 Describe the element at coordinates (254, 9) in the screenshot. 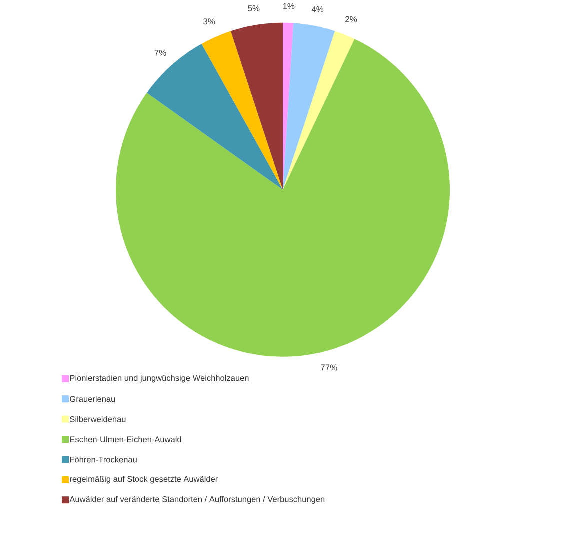

I see `data-label: 5%` at that location.